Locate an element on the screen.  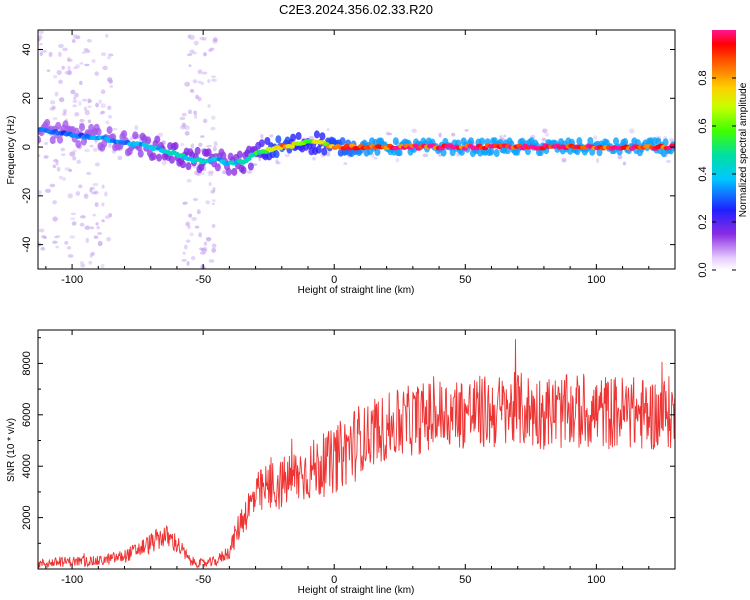
spectrogram-ytick-label: 20 is located at coordinates (27, 98).